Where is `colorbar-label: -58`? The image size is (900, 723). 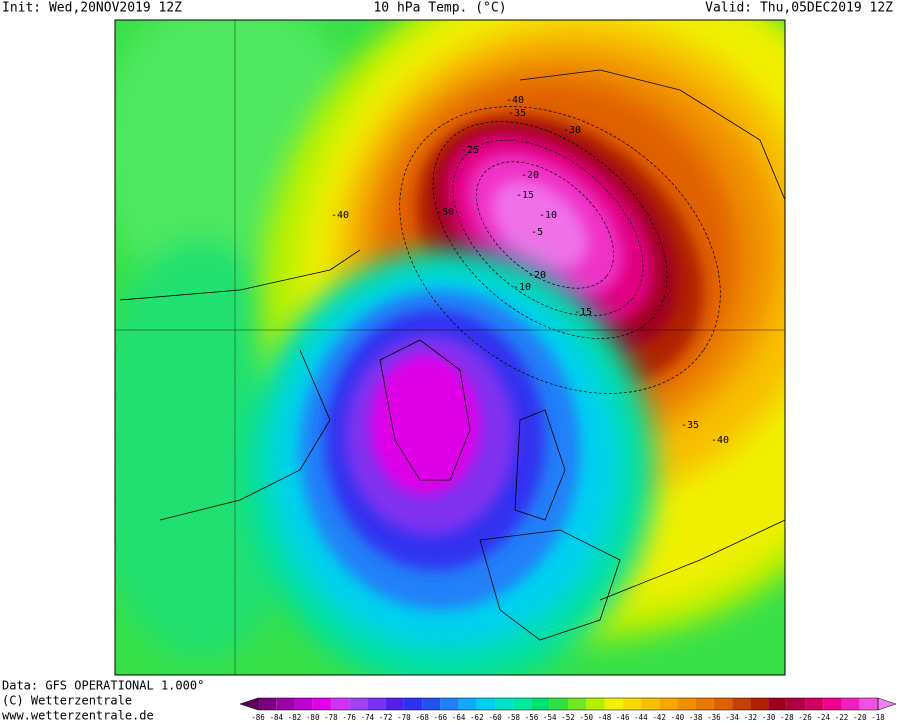
colorbar-label: -58 is located at coordinates (514, 717).